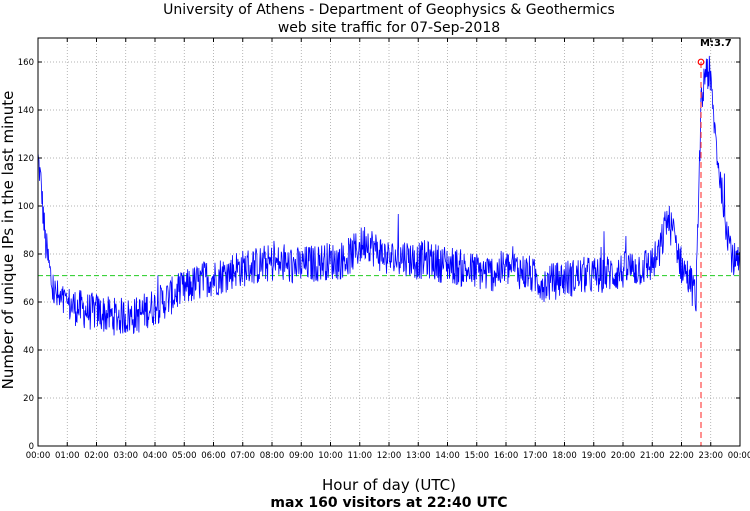  I want to click on x-tick-label: 12:00, so click(389, 456).